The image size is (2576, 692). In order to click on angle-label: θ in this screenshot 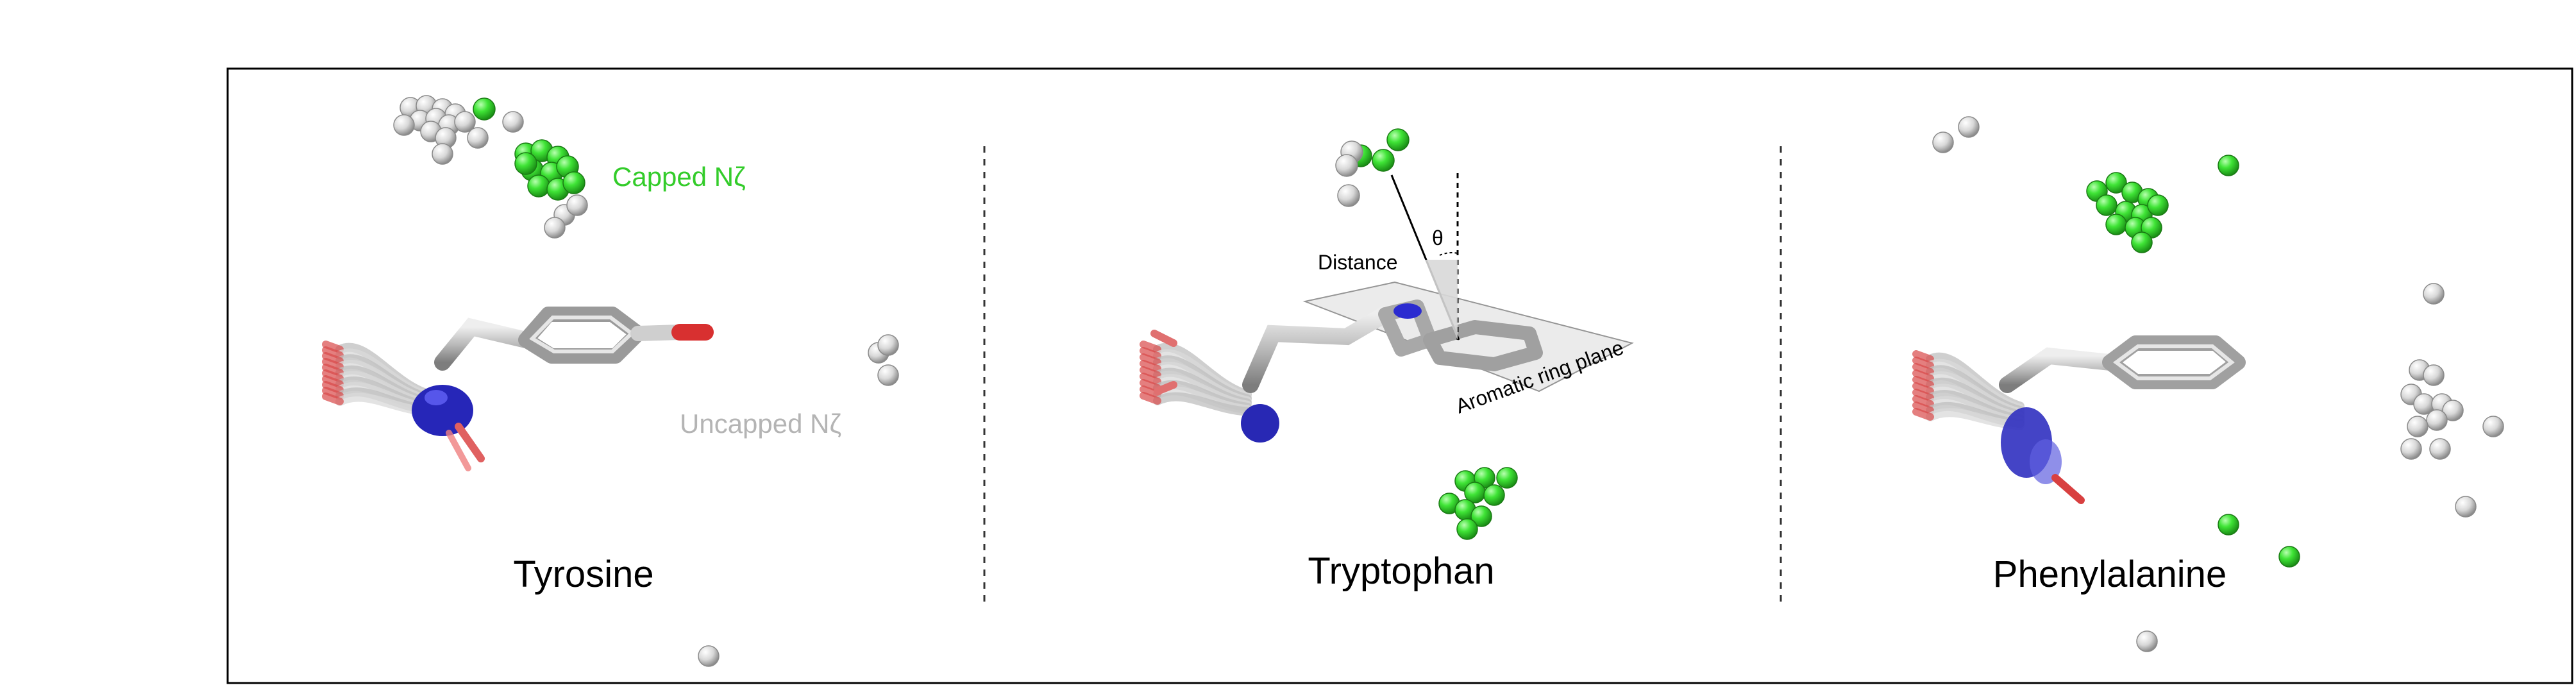, I will do `click(1438, 238)`.